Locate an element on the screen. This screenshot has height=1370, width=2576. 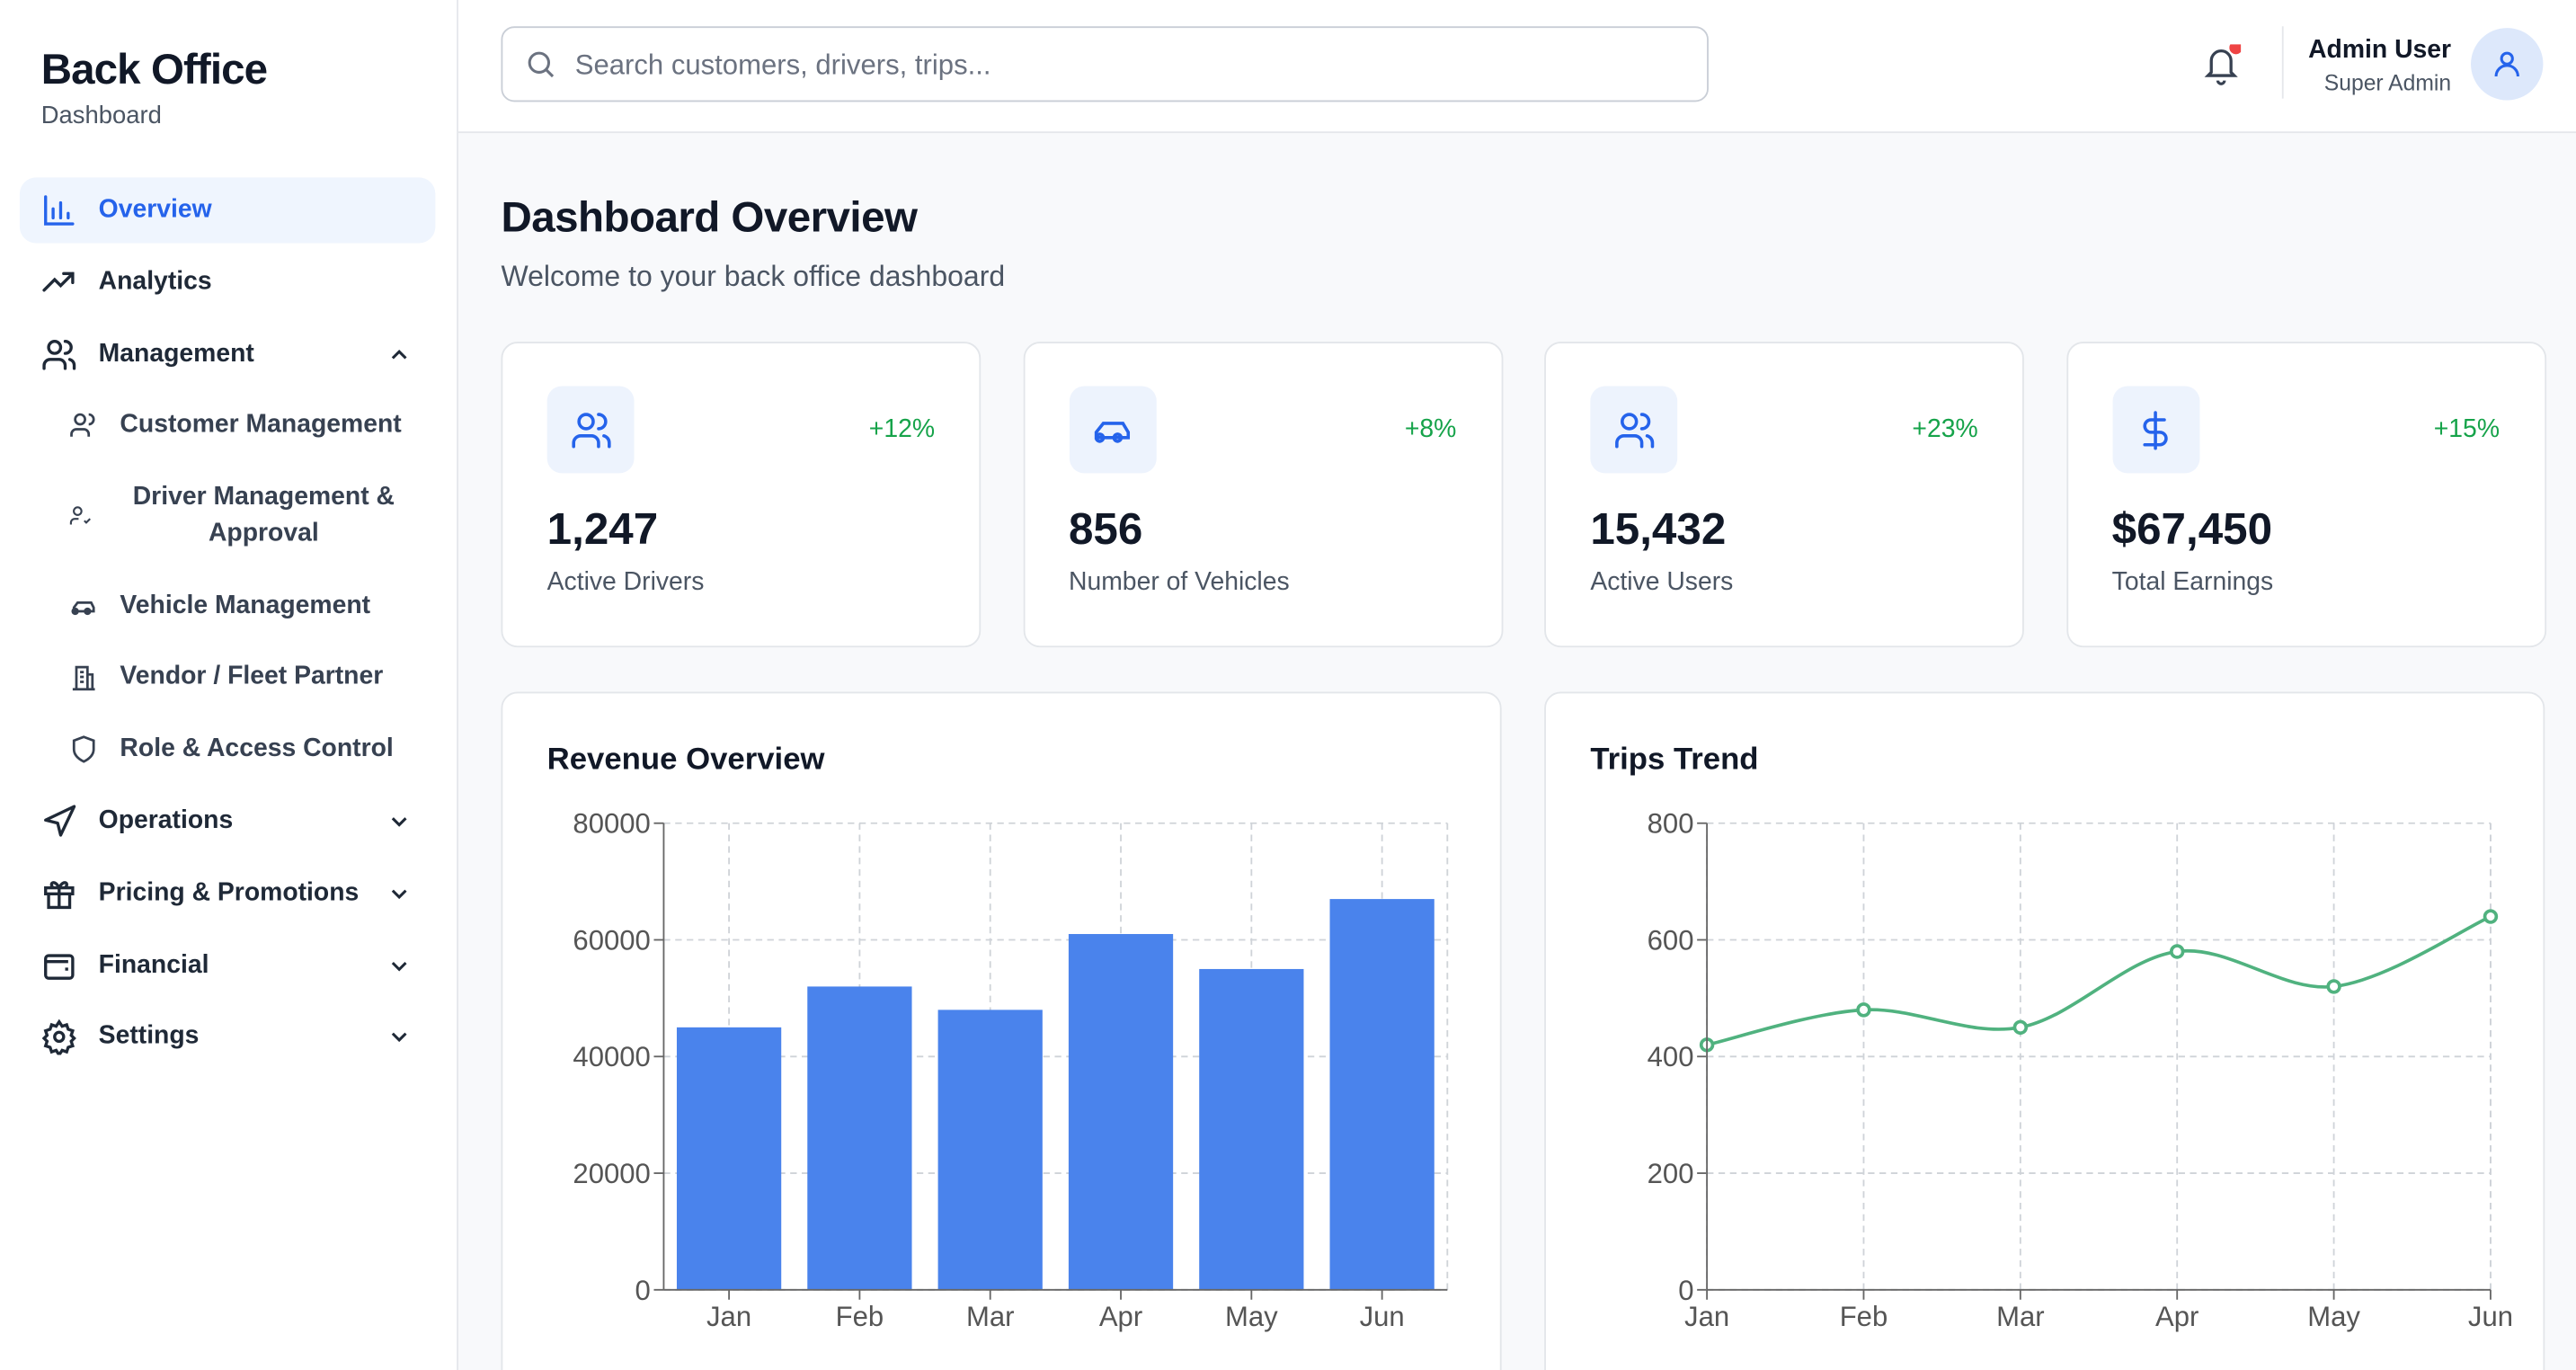
nav-label: Settings is located at coordinates (149, 1035).